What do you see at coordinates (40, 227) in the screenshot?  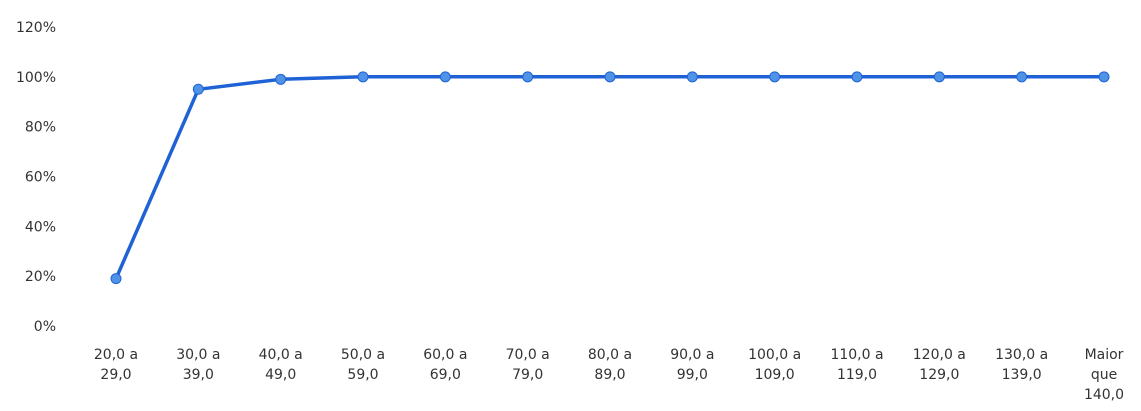 I see `y-tick-label: 40%` at bounding box center [40, 227].